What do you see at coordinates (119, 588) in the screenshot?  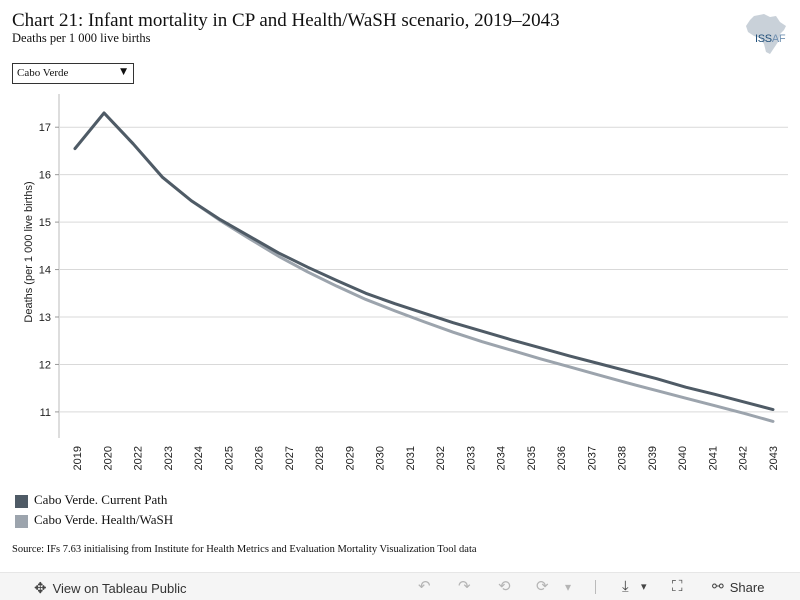 I see `view-on-tableau-label: View on Tableau Public` at bounding box center [119, 588].